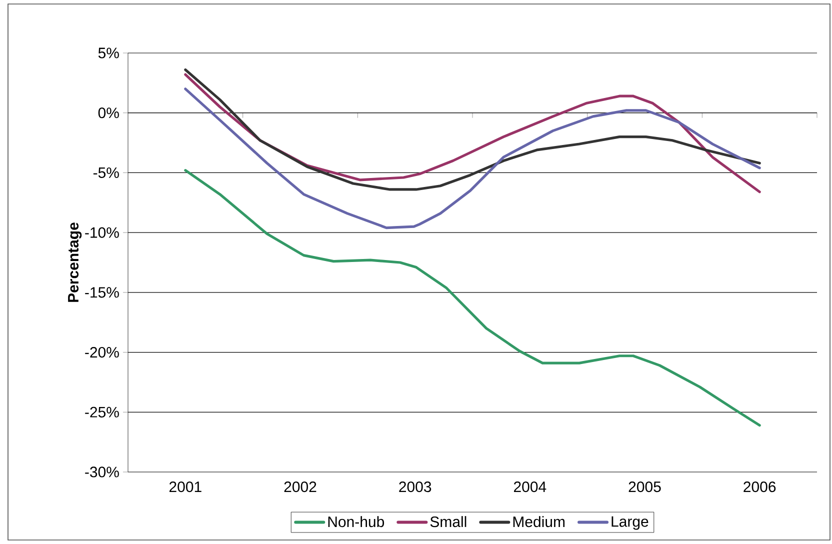 The width and height of the screenshot is (832, 544). What do you see at coordinates (108, 113) in the screenshot?
I see `y-tick-label: 0%` at bounding box center [108, 113].